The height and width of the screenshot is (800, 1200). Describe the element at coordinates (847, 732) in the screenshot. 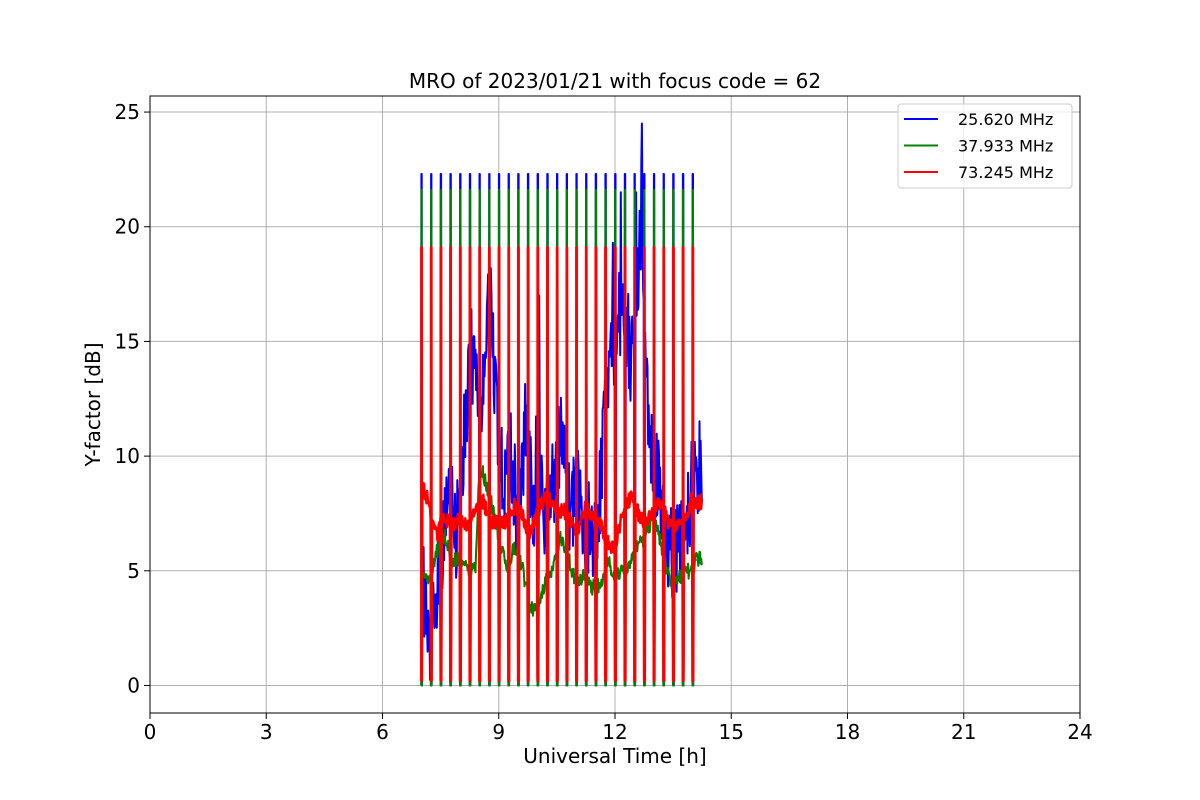

I see `x-tick-label: 18` at that location.